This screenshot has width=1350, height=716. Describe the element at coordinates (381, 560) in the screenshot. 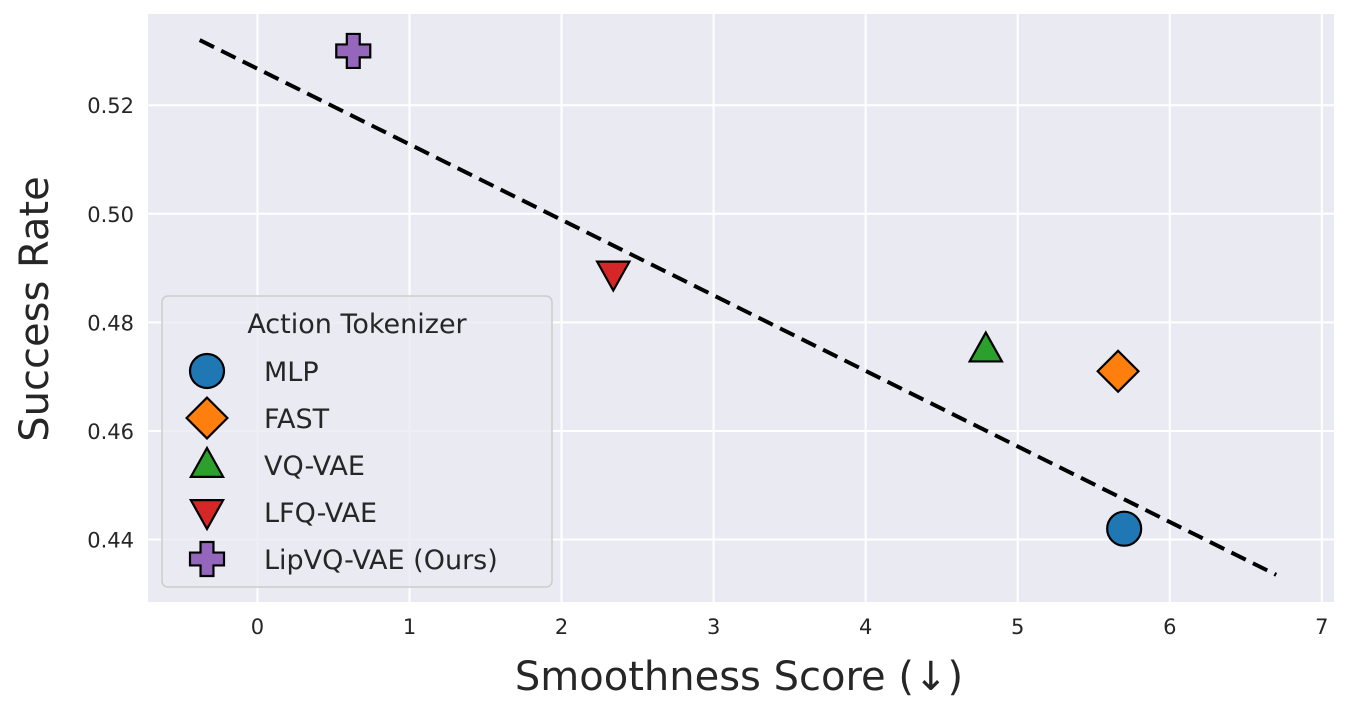

I see `legend-label: LipVQ-VAE (Ours)` at that location.